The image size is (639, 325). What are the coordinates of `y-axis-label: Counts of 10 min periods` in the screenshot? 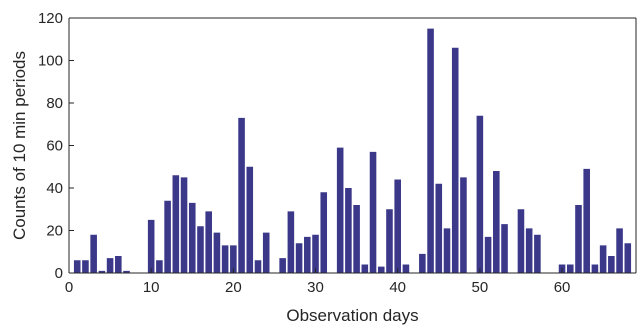 It's located at (19, 145).